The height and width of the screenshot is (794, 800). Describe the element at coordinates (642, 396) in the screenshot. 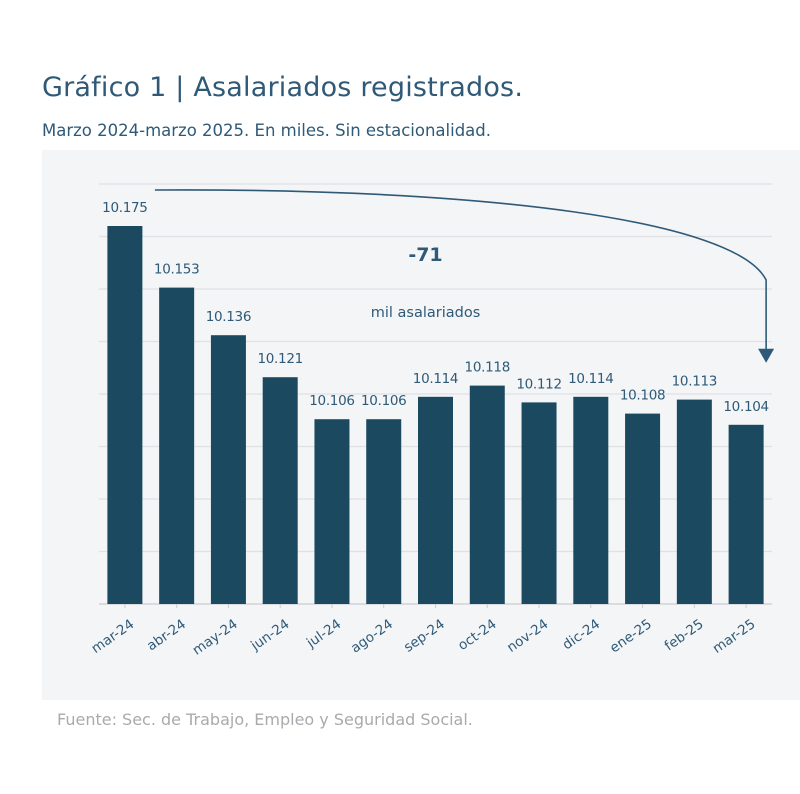

I see `value-label-ene-25: 10.108` at that location.